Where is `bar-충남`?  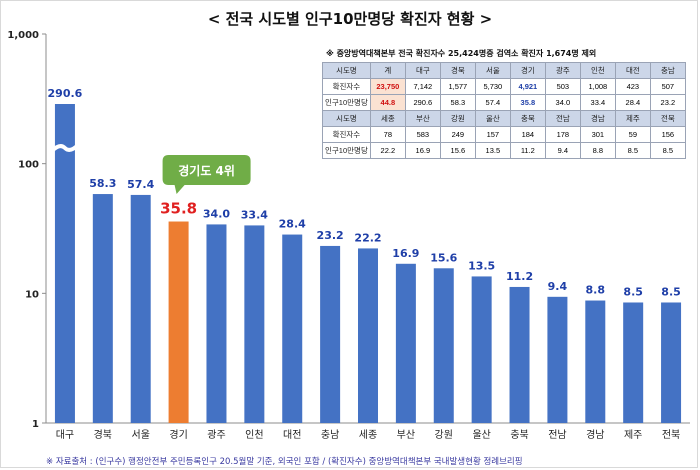
bar-충남 is located at coordinates (330, 334).